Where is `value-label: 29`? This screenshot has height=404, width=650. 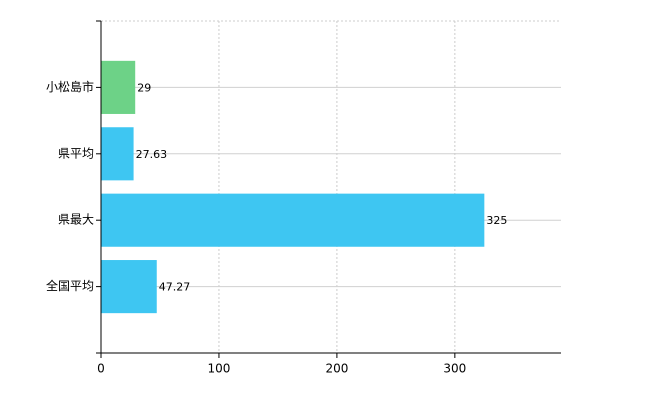
value-label: 29 is located at coordinates (144, 87).